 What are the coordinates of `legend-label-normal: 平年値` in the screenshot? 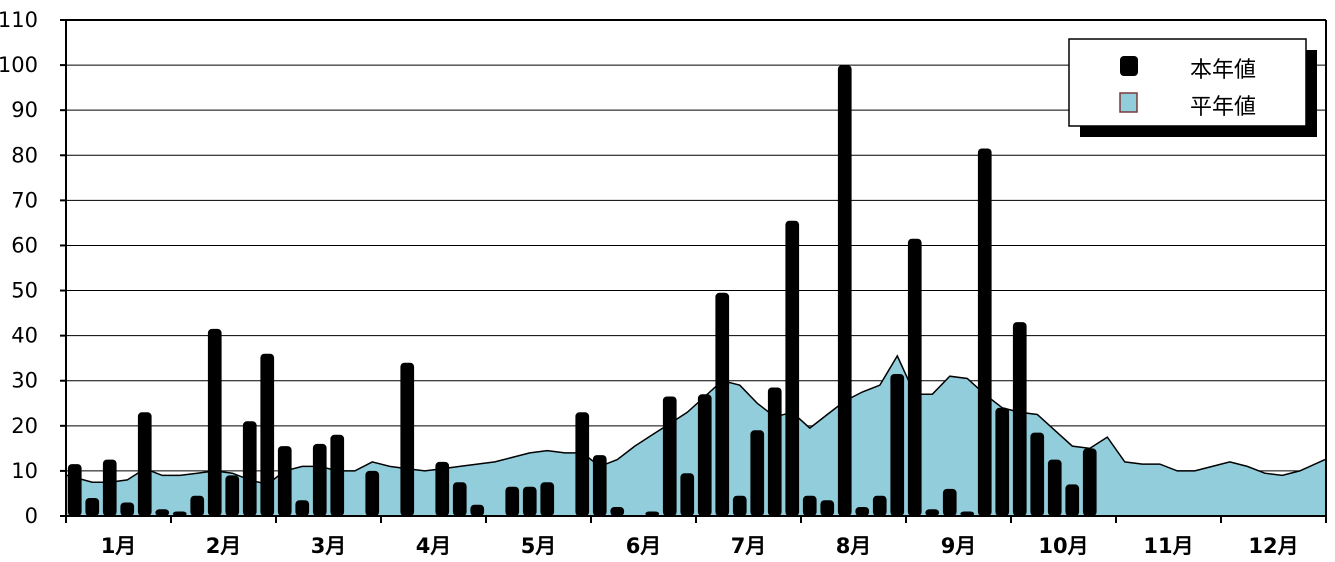 It's located at (1223, 107).